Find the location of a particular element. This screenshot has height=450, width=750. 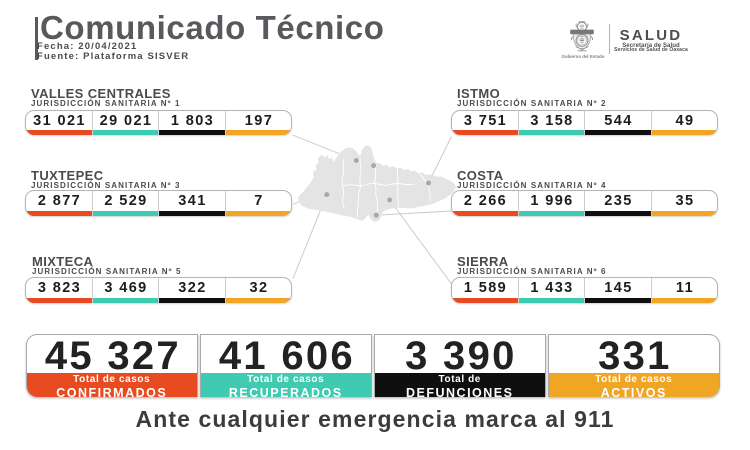

logo-name: SALUD is located at coordinates (651, 35).